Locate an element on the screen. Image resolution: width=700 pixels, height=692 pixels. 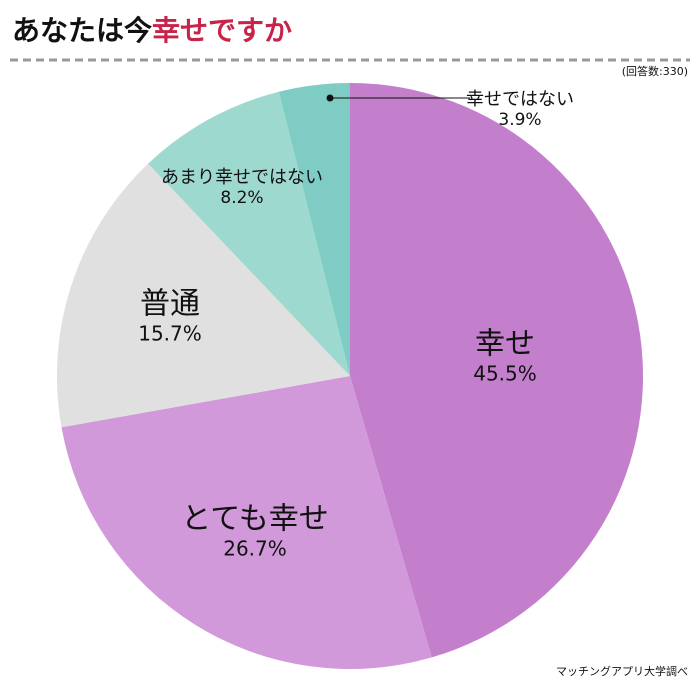
chart-title: あなたは今幸せですか is located at coordinates (152, 30).